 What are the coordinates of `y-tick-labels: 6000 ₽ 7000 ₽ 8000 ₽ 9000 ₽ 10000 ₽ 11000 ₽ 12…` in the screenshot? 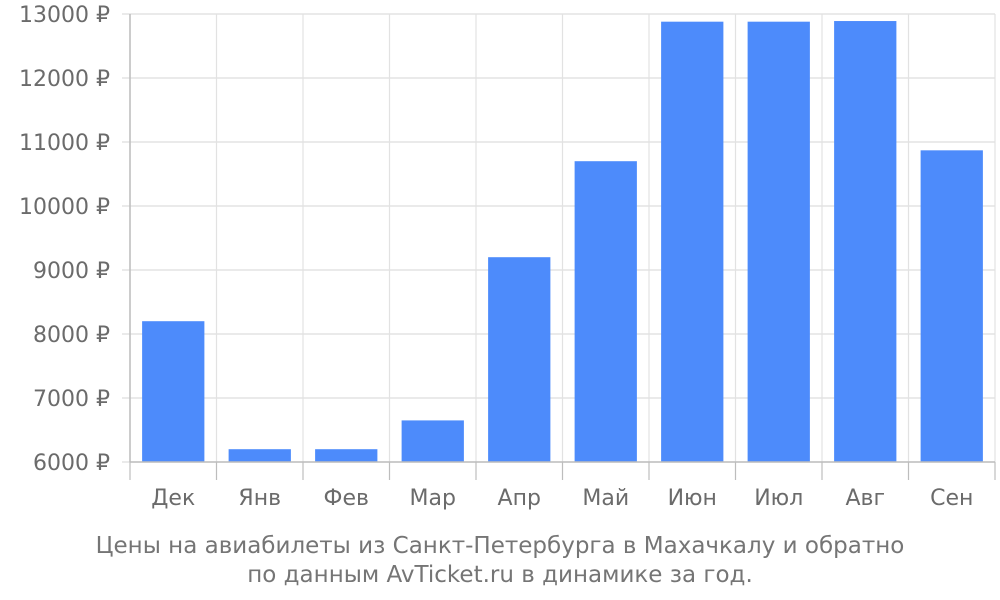 It's located at (64, 239).